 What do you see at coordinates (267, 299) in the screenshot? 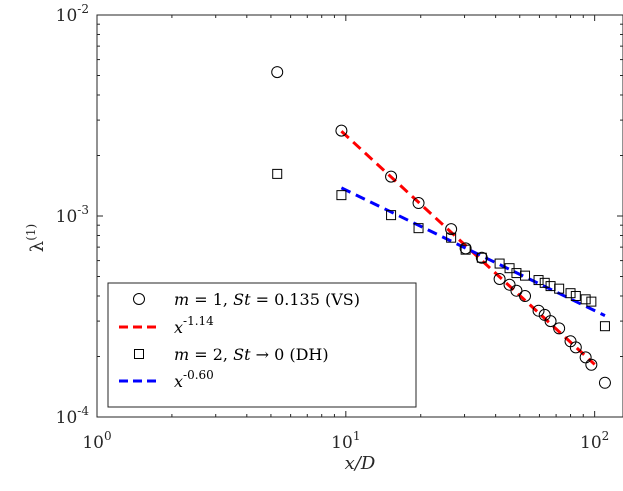
I see `legend-label-vs: m = 1, St = 0.135 (VS)` at bounding box center [267, 299].